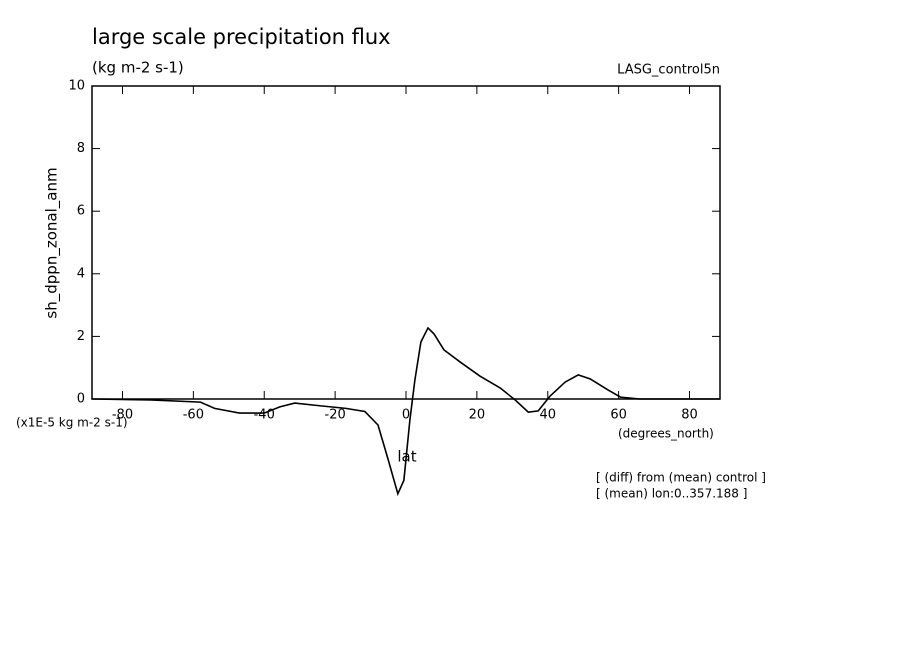 This screenshot has height=654, width=904. What do you see at coordinates (122, 415) in the screenshot?
I see `x-tick-label: -80` at bounding box center [122, 415].